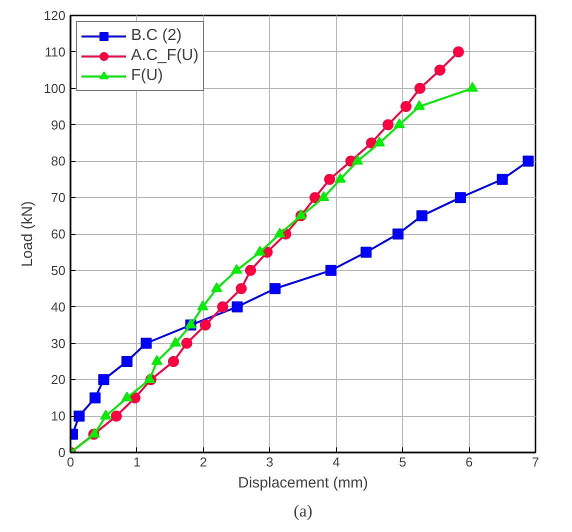 The height and width of the screenshot is (532, 572). I want to click on legend-label: A.C_F(U), so click(165, 56).